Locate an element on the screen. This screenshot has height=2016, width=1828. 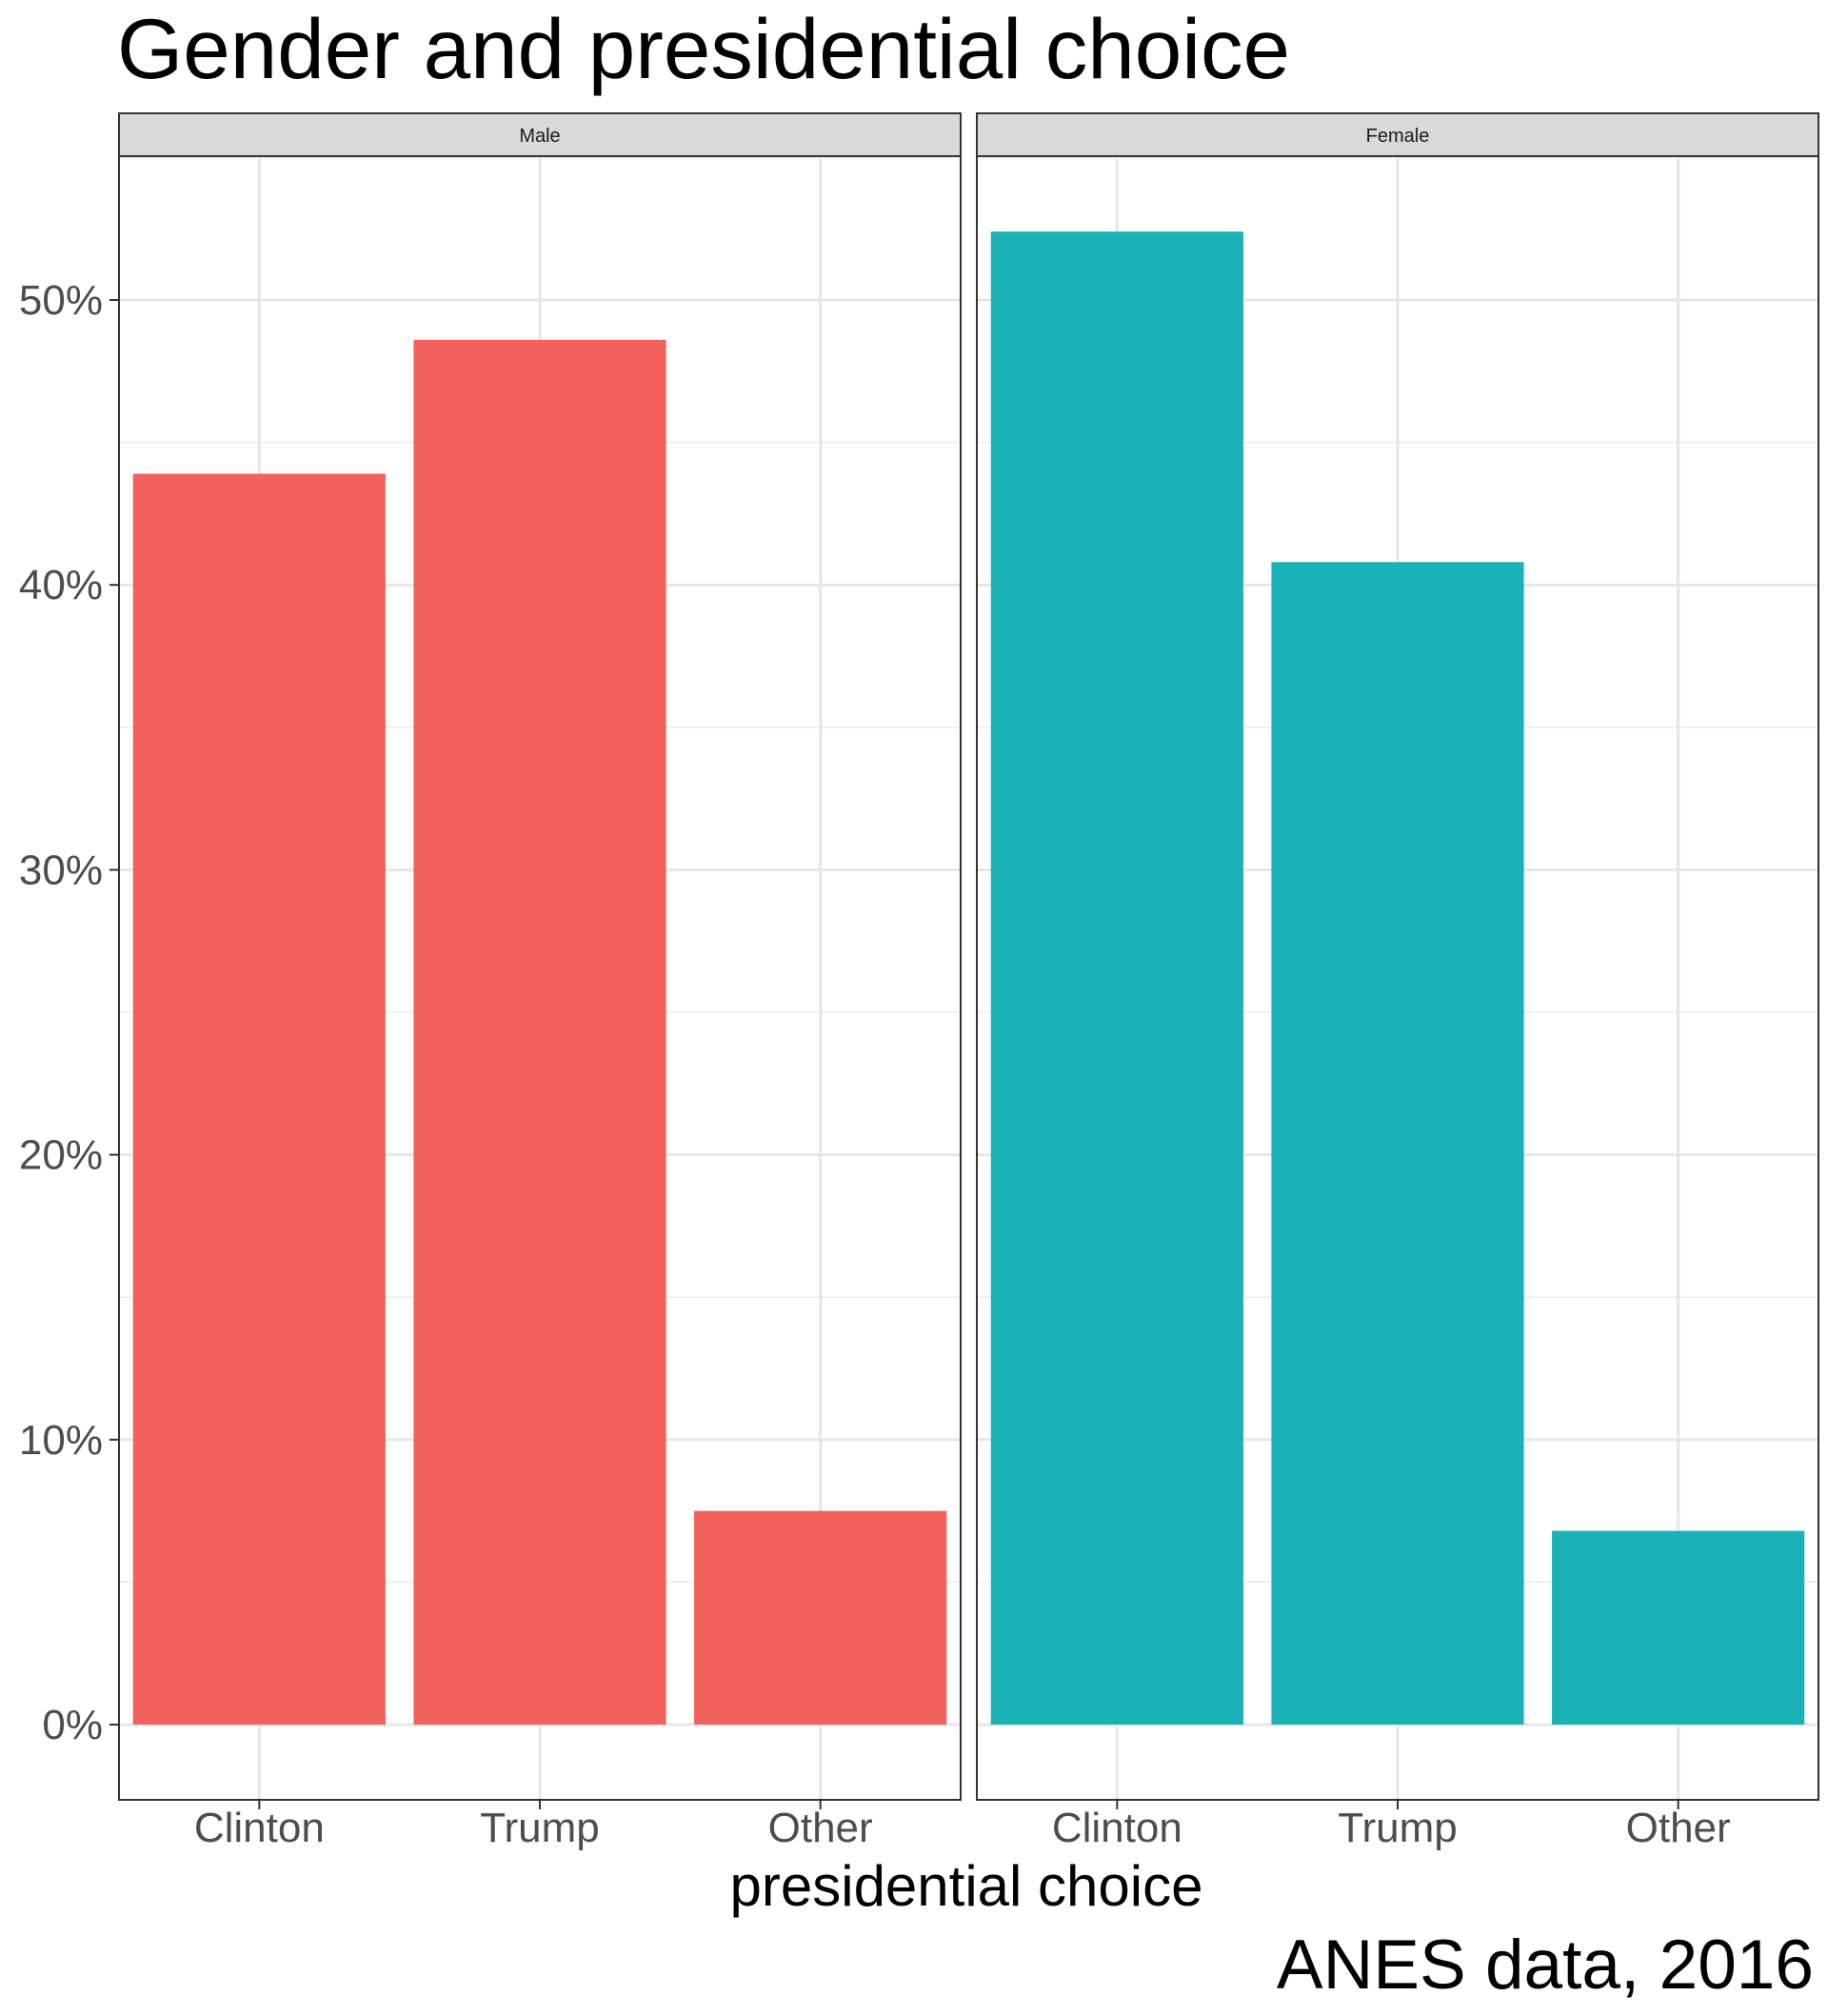
bar-female-trump is located at coordinates (1397, 1144).